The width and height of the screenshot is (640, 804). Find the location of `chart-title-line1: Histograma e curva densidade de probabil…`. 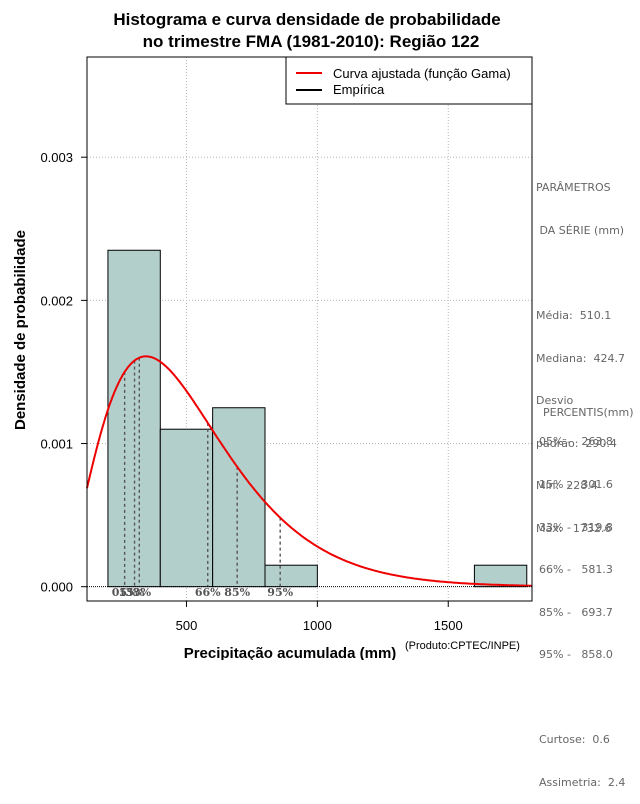

chart-title-line1: Histograma e curva densidade de probabil… is located at coordinates (306, 19).